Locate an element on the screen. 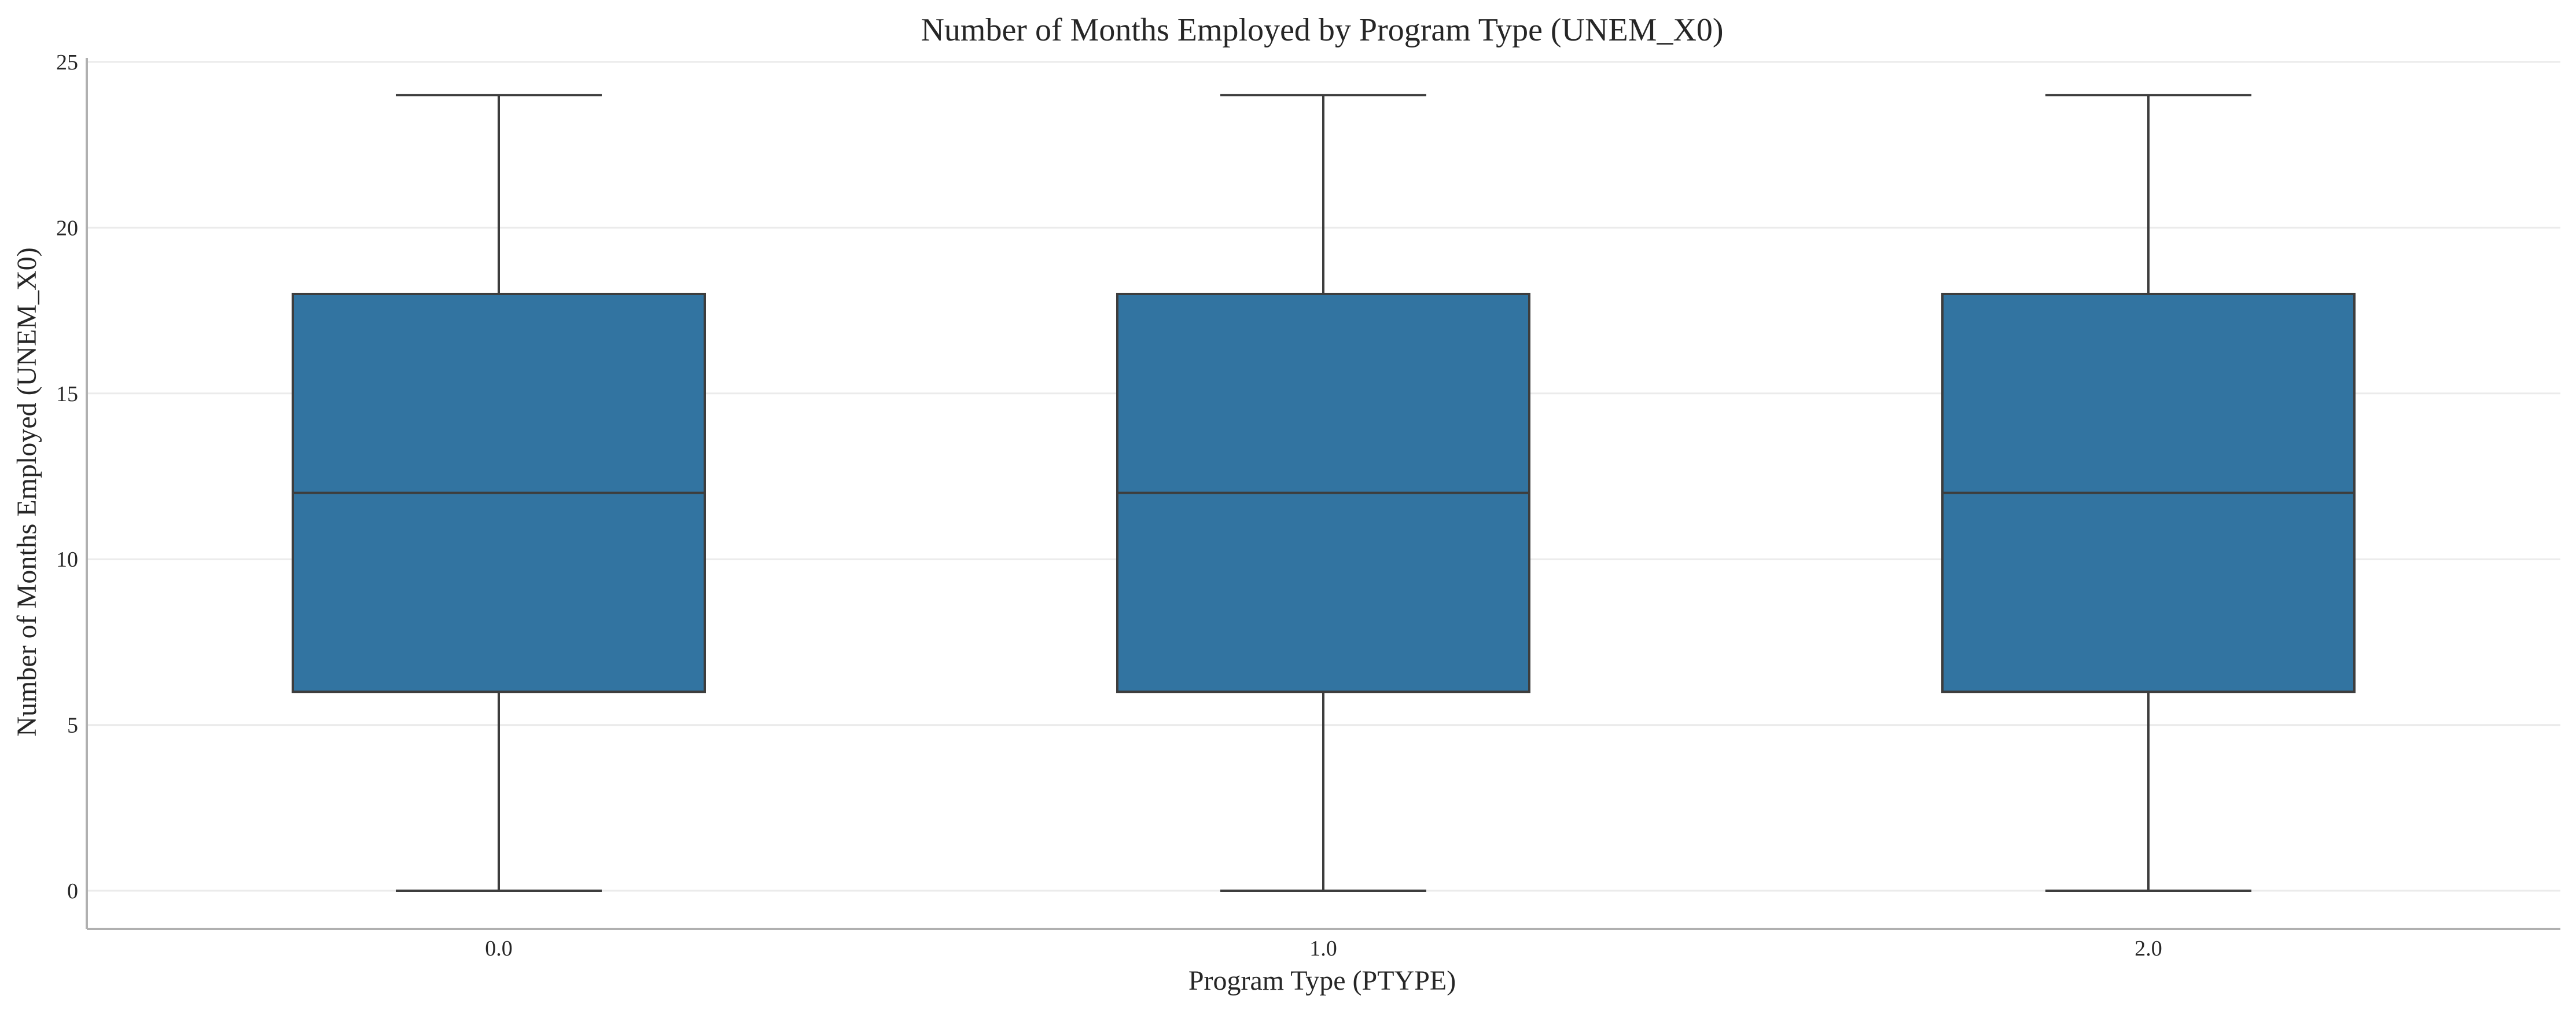 Image resolution: width=2576 pixels, height=1014 pixels. x-tick-label: 2.0 is located at coordinates (2148, 948).